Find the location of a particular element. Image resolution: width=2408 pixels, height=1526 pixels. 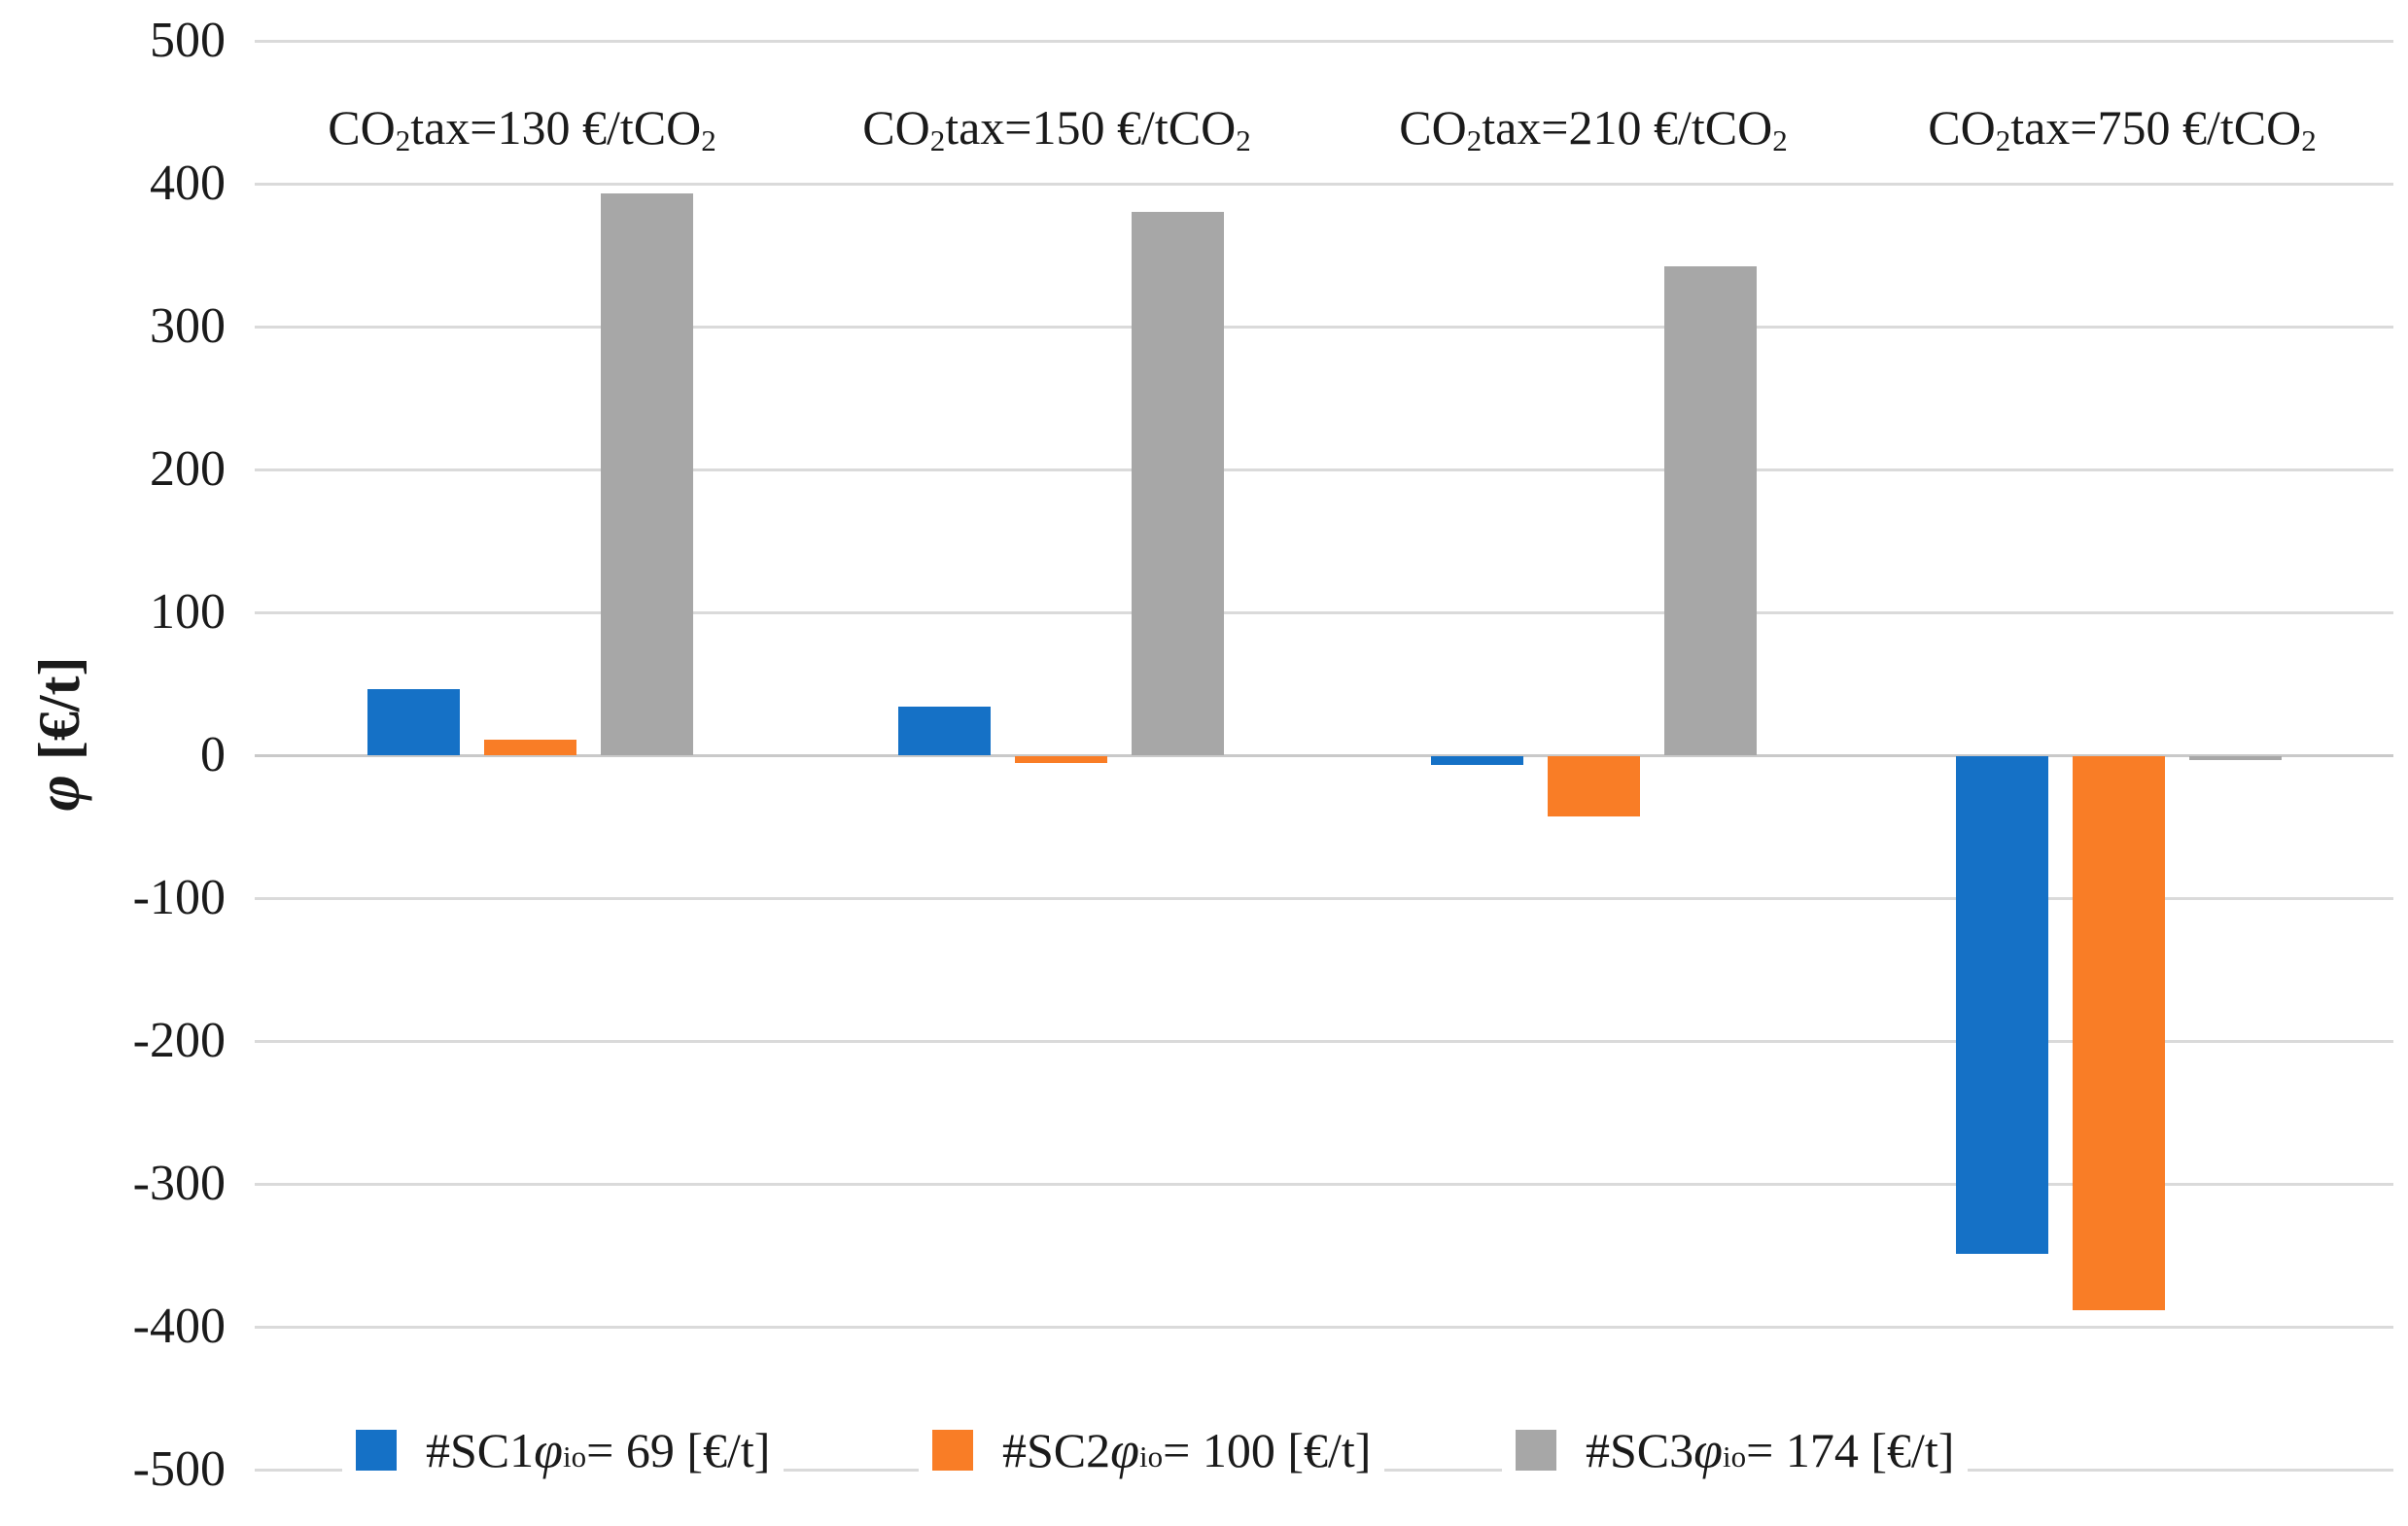

gridline--100 is located at coordinates (1324, 899).